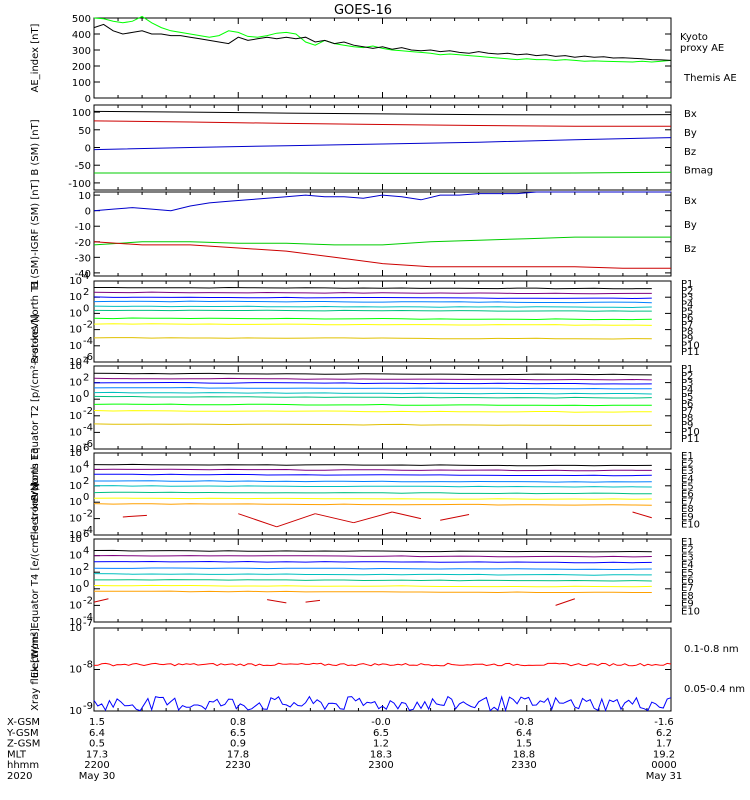 This screenshot has height=800, width=750. What do you see at coordinates (664, 744) in the screenshot?
I see `x-axis-value: 1.7` at bounding box center [664, 744].